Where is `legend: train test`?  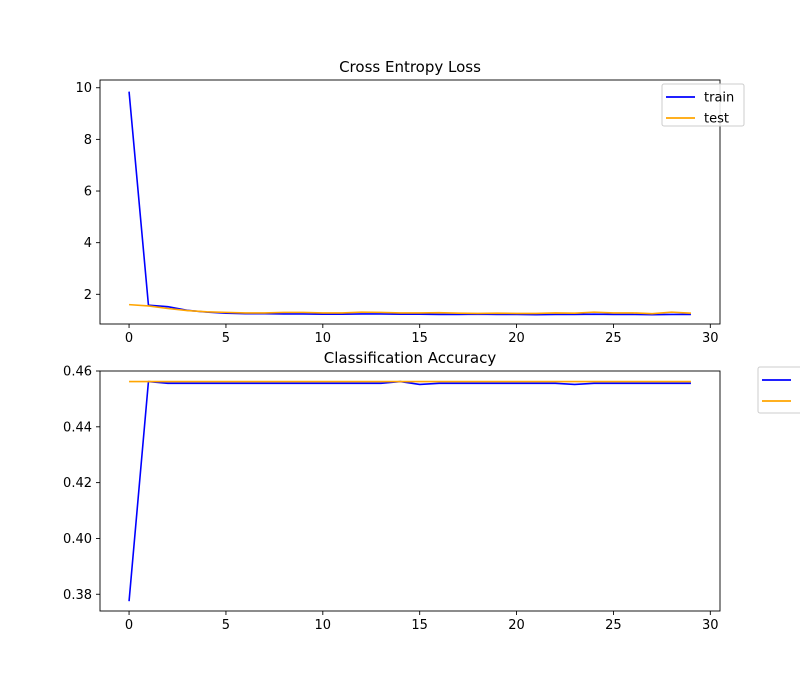
legend: train test is located at coordinates (703, 105).